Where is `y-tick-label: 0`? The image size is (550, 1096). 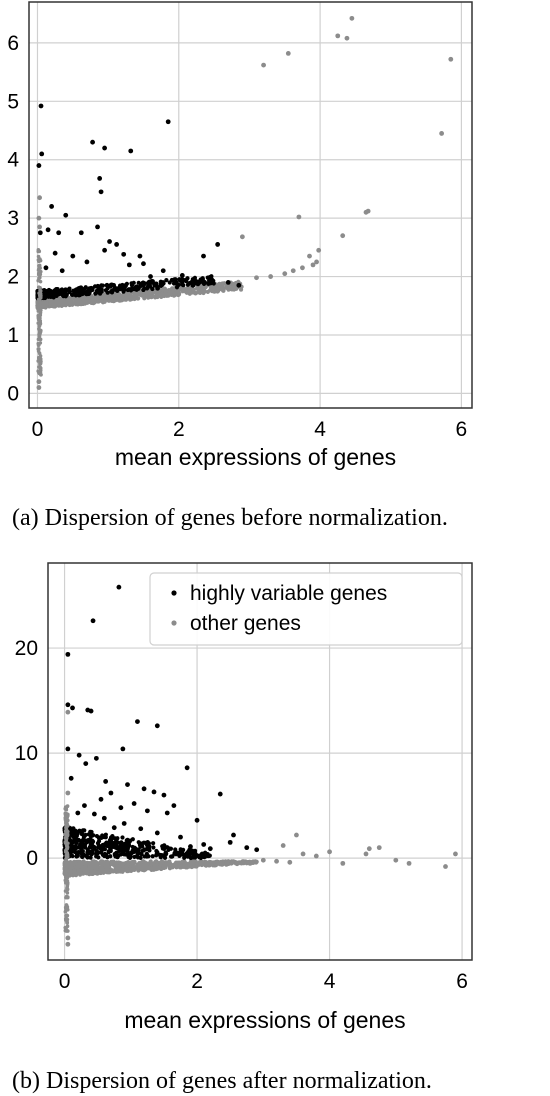 y-tick-label: 0 is located at coordinates (13, 393).